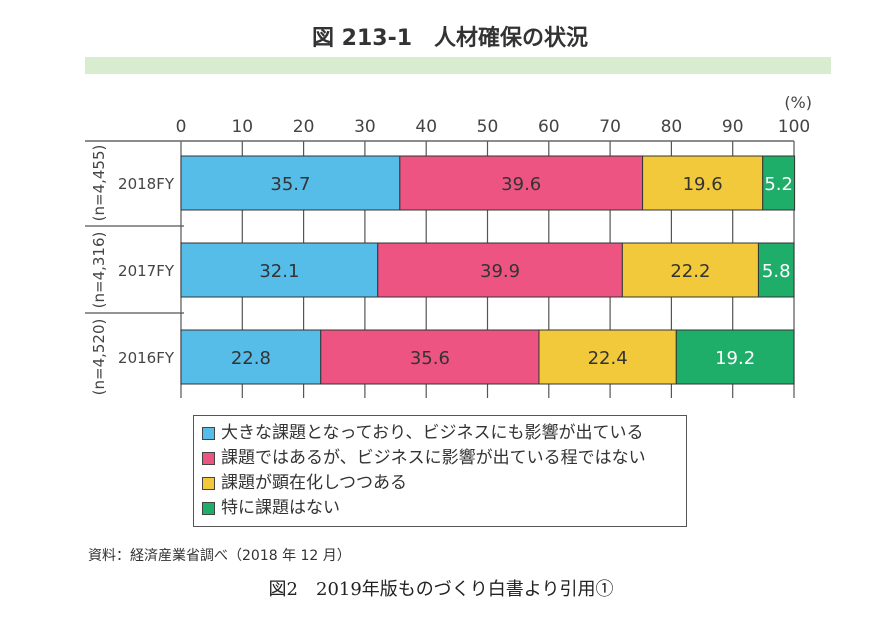 The image size is (882, 625). I want to click on category-label: 2017FY, so click(146, 271).